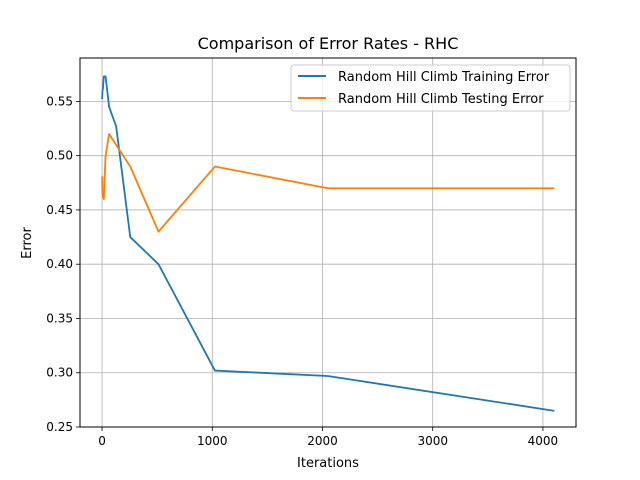 This screenshot has width=640, height=480. Describe the element at coordinates (59, 210) in the screenshot. I see `y-tick-label: 0.45` at that location.